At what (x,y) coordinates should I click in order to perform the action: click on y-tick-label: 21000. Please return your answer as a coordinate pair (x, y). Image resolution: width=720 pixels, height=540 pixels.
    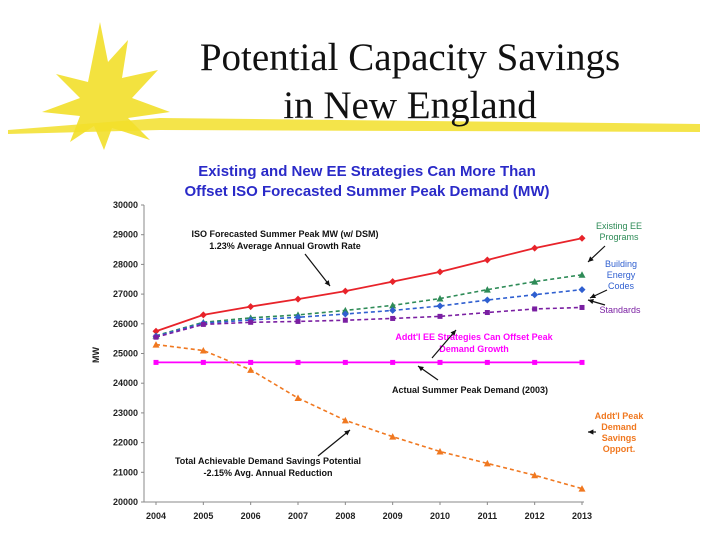
    Looking at the image, I should click on (125, 472).